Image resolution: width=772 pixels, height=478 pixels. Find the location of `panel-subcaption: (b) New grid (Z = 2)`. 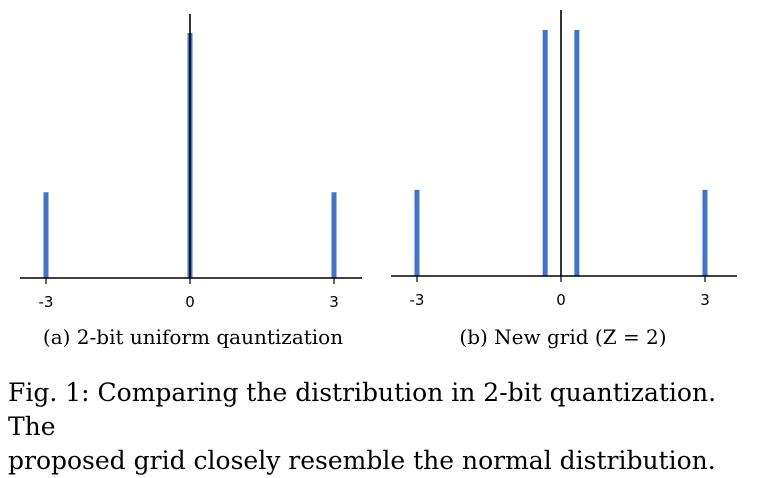

panel-subcaption: (b) New grid (Z = 2) is located at coordinates (562, 337).